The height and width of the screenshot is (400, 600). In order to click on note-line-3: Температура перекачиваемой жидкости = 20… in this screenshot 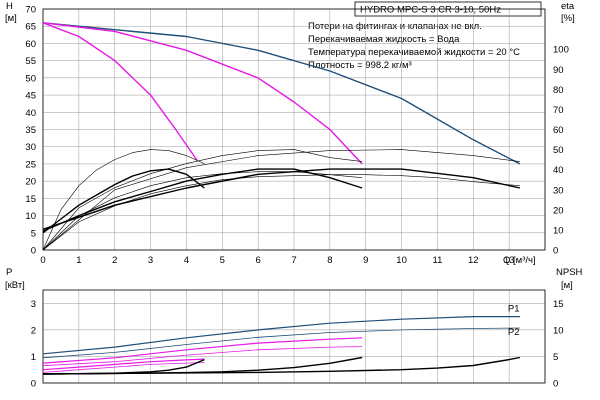, I will do `click(414, 52)`.